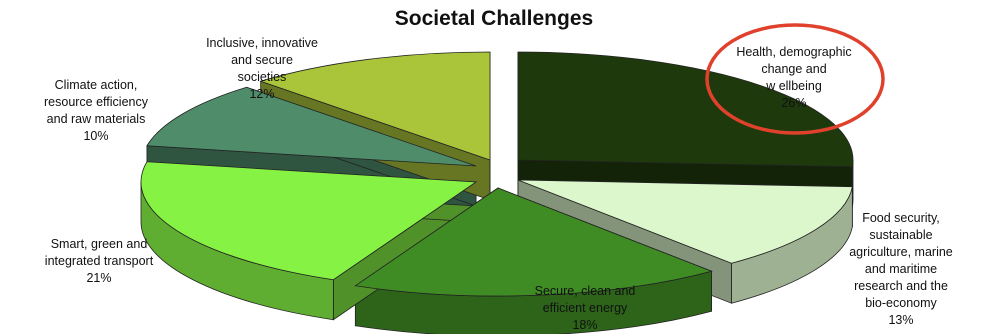 This screenshot has width=988, height=334. I want to click on label-societies-line: societies, so click(262, 77).